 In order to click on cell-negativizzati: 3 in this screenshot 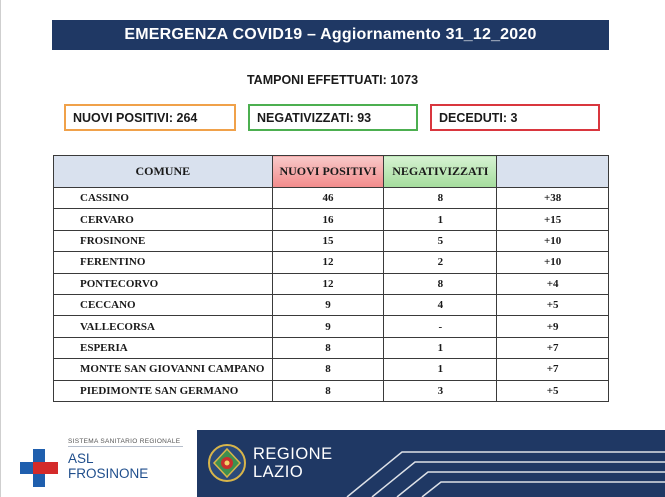, I will do `click(440, 390)`.